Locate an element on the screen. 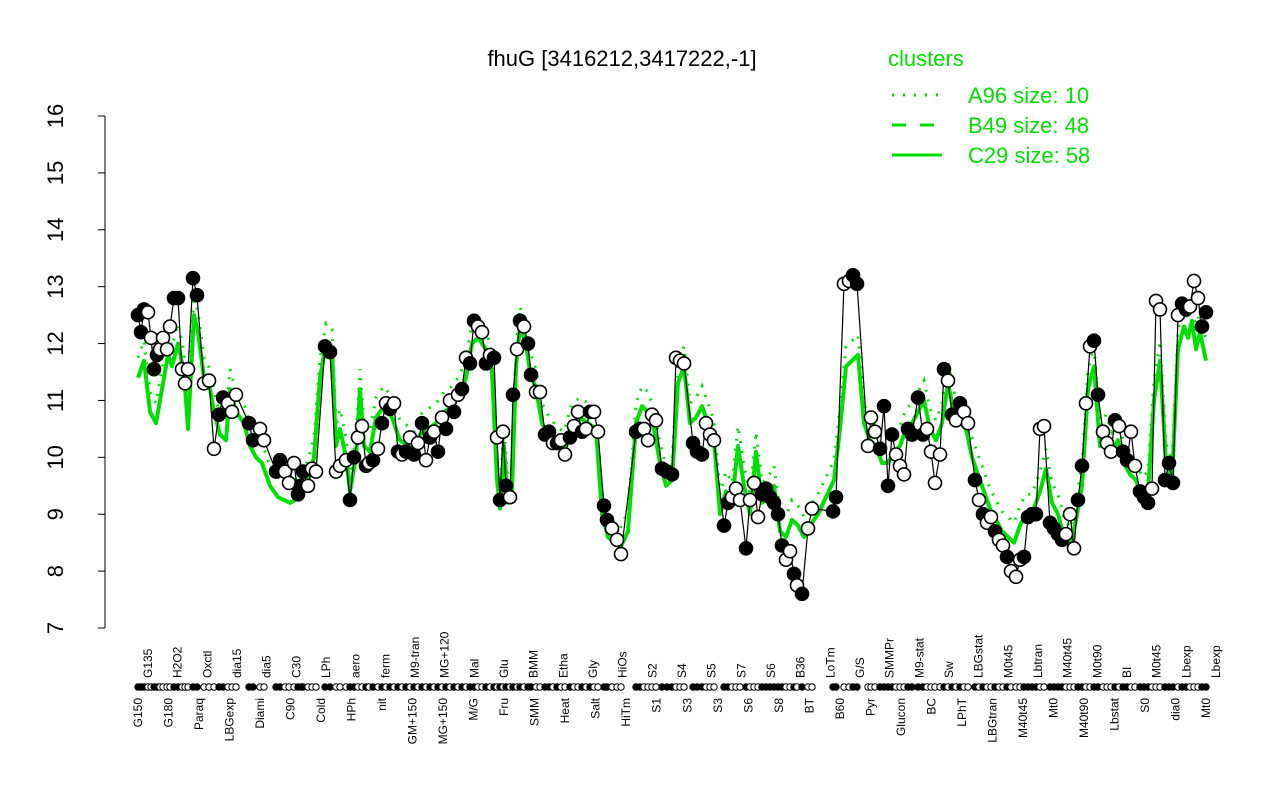 Image resolution: width=1280 pixels, height=800 pixels. x-tick-label: Gly is located at coordinates (593, 669).